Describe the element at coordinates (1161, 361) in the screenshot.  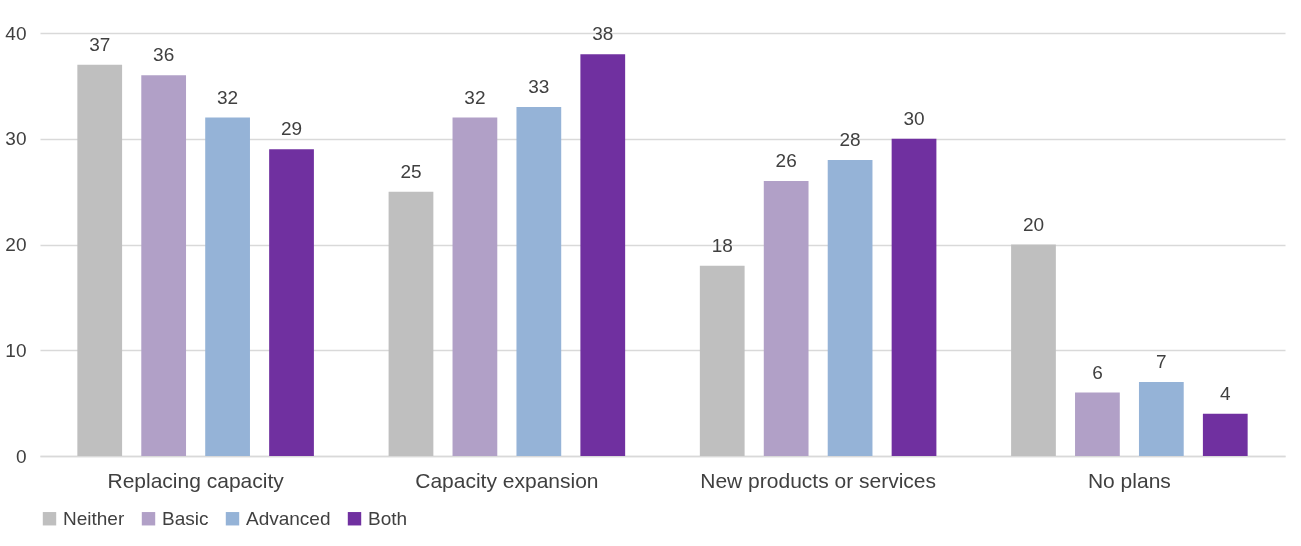
I see `data-label: 7` at that location.